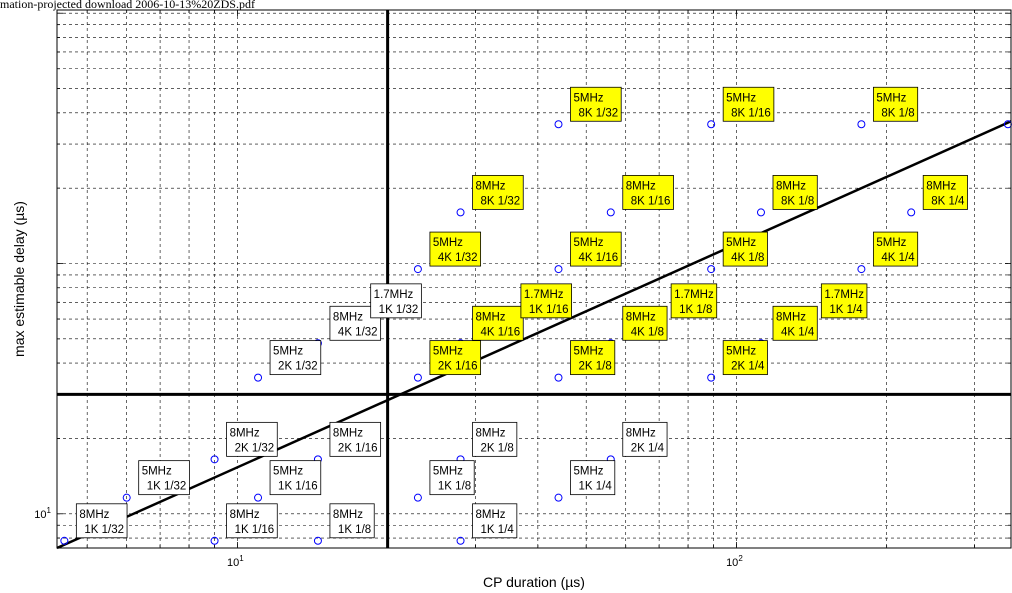 The image size is (1012, 593). What do you see at coordinates (19, 279) in the screenshot?
I see `y-axis-label: max estimable delay (µs)` at bounding box center [19, 279].